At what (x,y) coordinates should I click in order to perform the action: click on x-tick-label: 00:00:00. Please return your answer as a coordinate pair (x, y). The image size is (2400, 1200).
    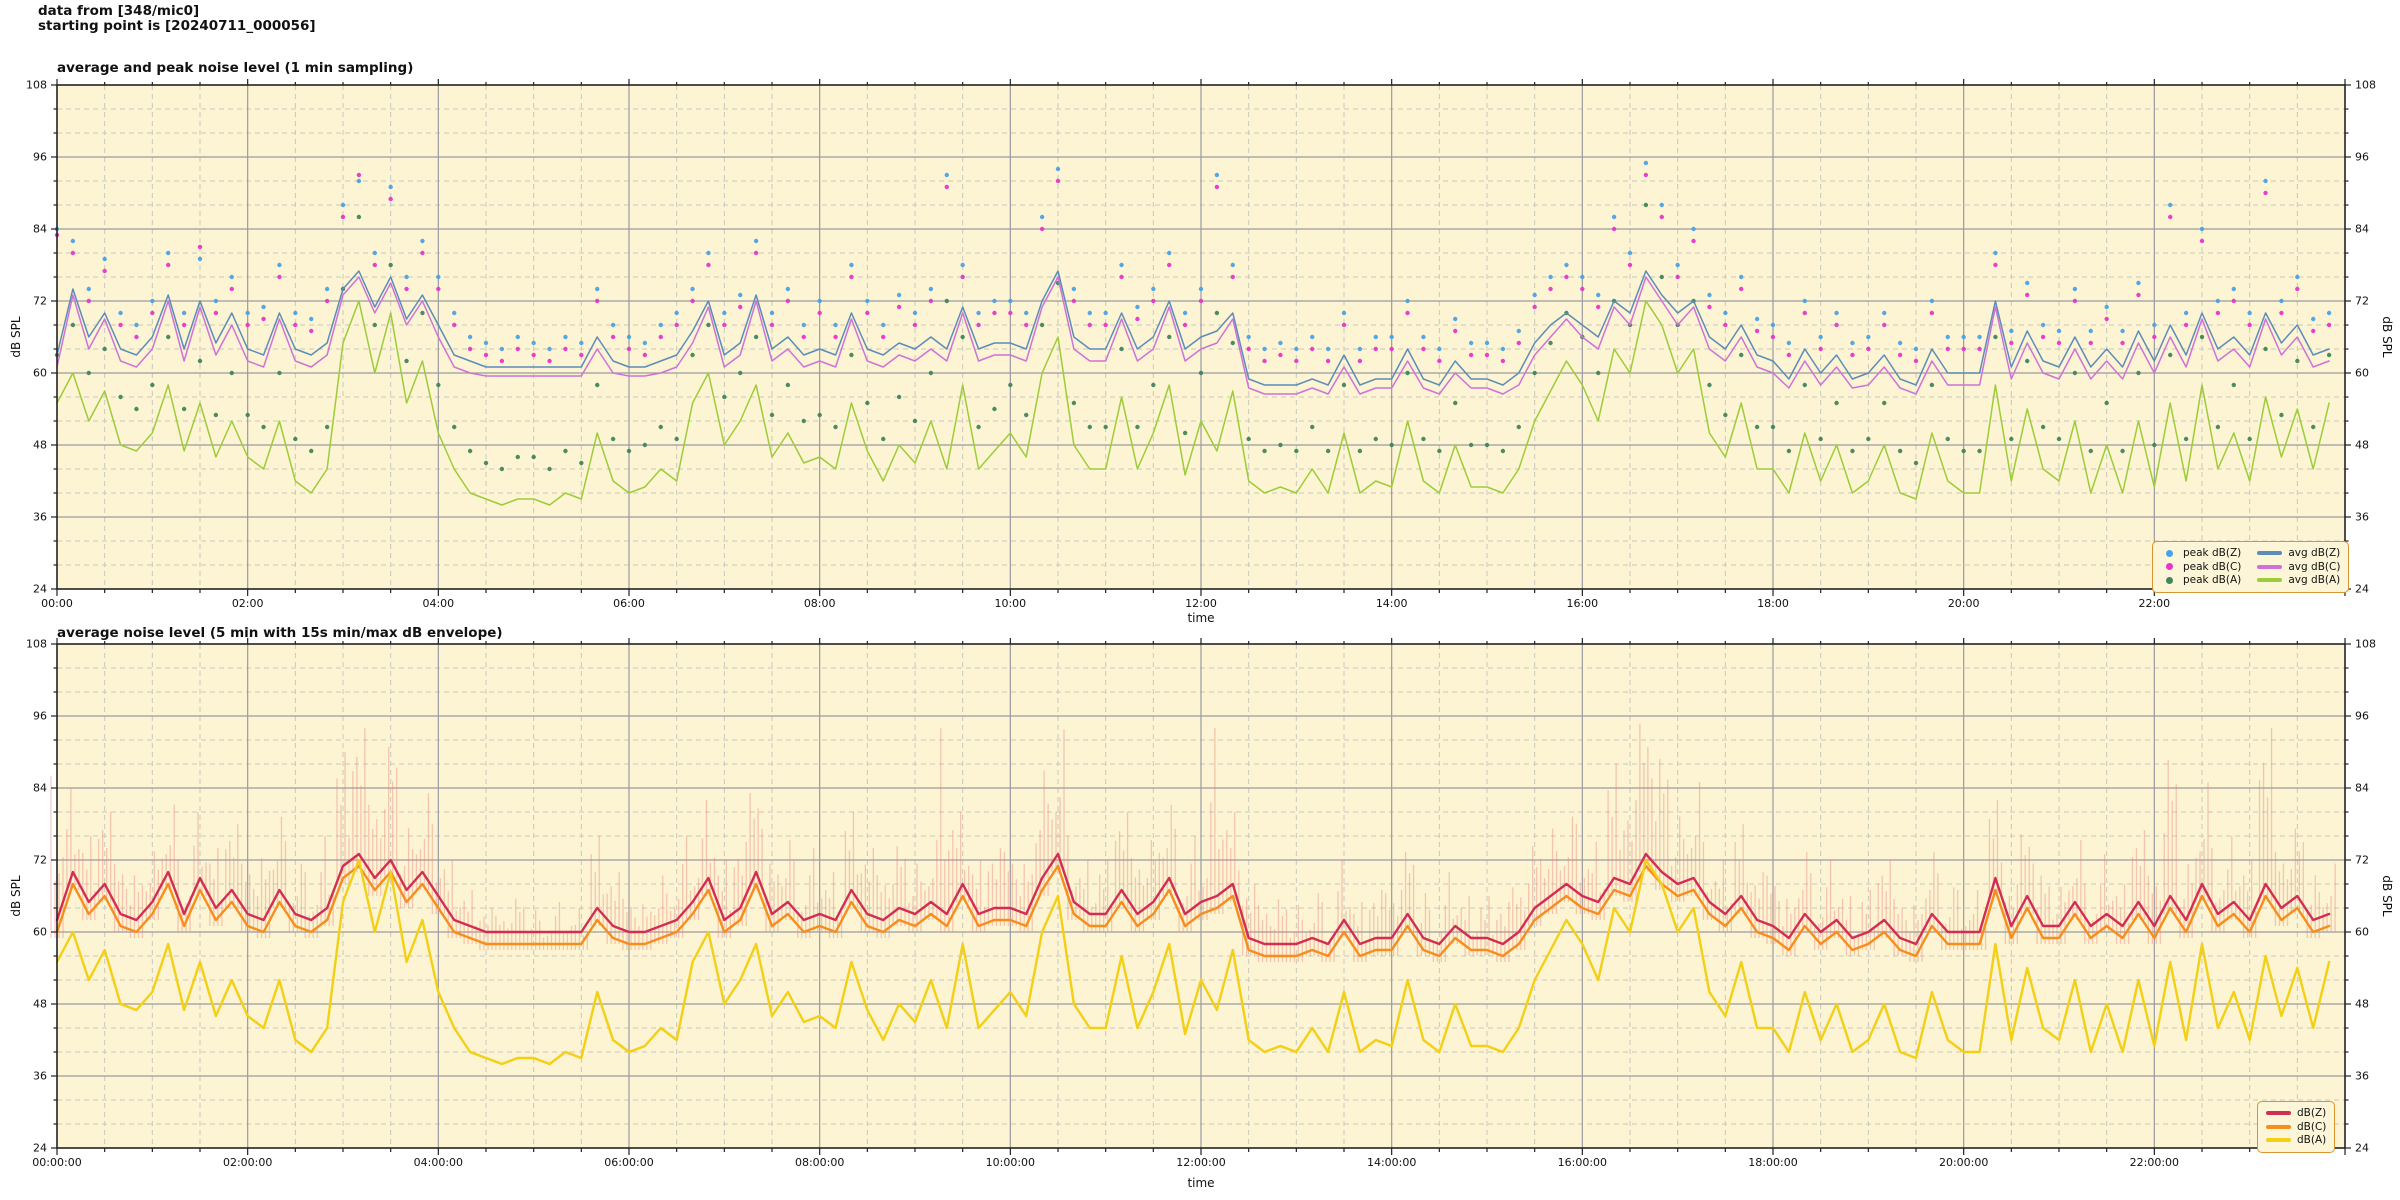
    Looking at the image, I should click on (56, 1162).